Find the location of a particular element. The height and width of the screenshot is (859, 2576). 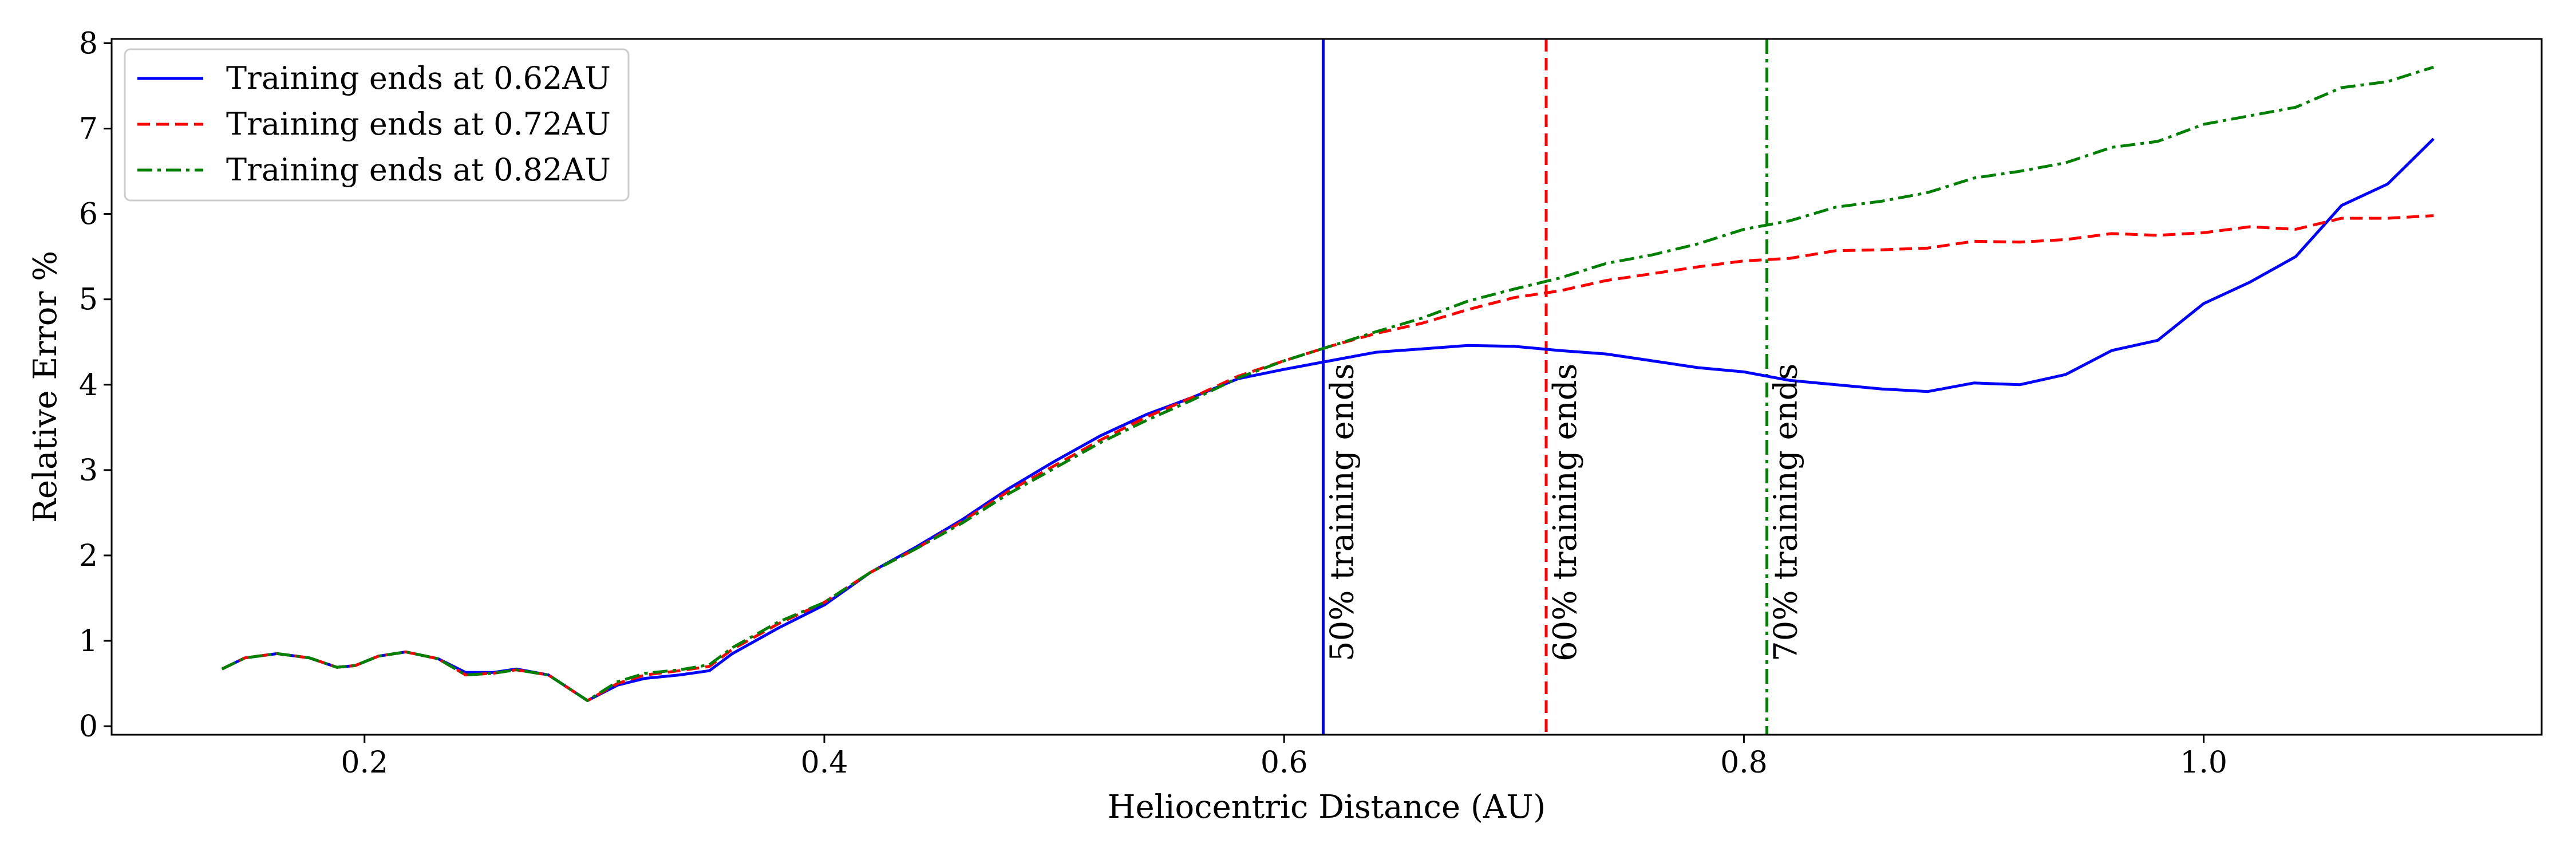

annotation-label-2: 60% training ends is located at coordinates (1565, 512).